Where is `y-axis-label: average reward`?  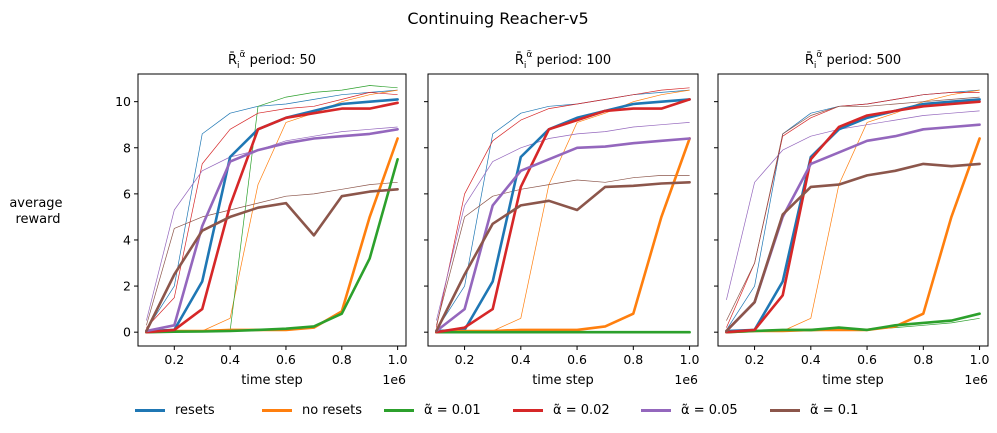 y-axis-label: average reward is located at coordinates (37, 211).